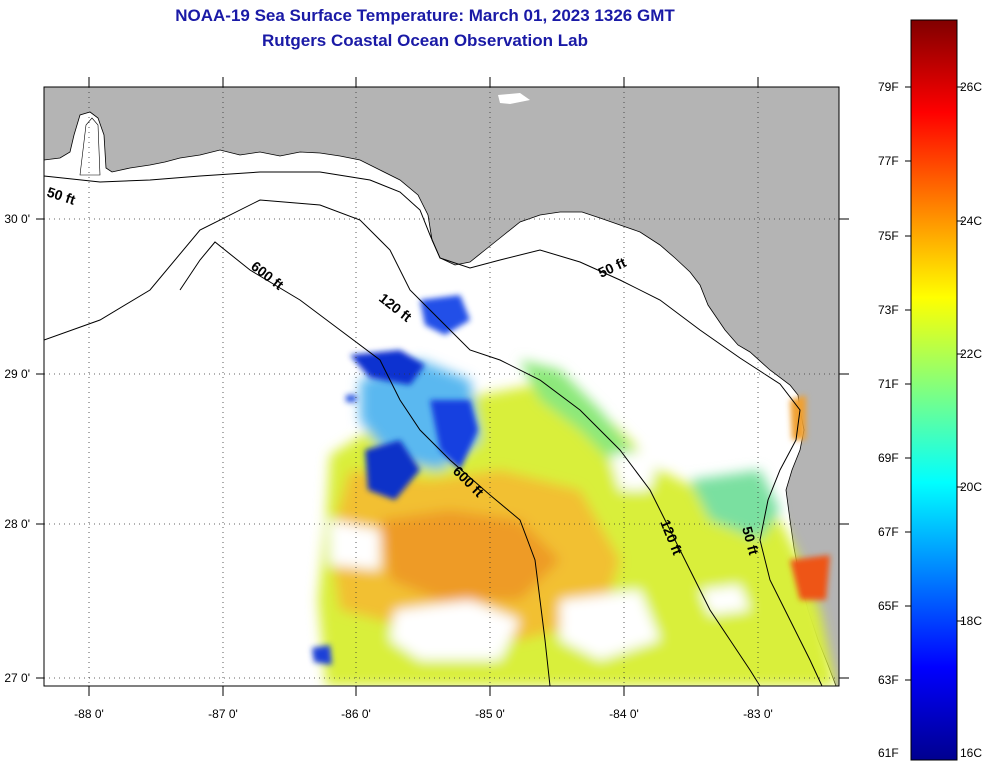 The height and width of the screenshot is (770, 992). I want to click on colorbar-f-label: 65F, so click(888, 606).